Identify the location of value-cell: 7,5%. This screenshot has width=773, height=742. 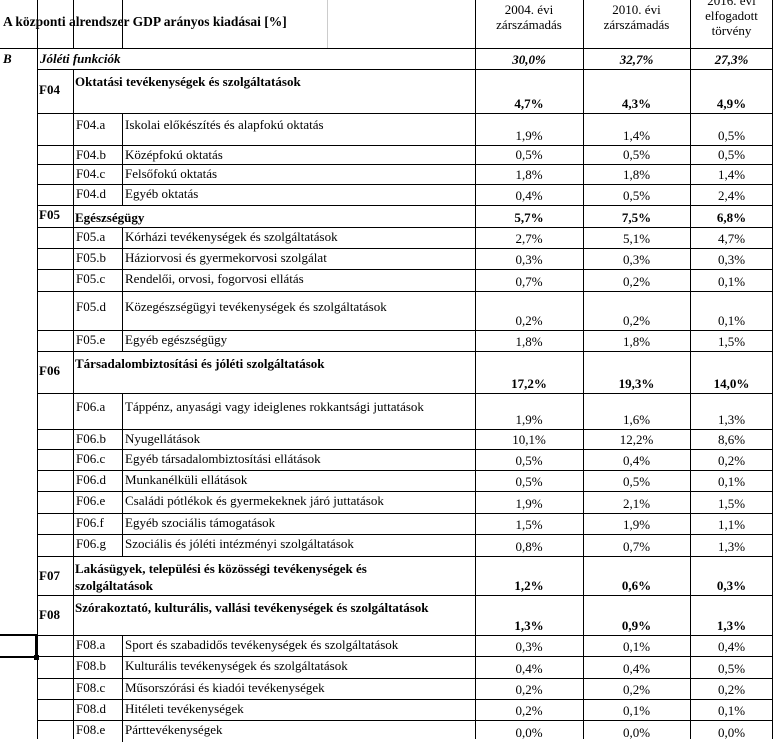
(636, 217).